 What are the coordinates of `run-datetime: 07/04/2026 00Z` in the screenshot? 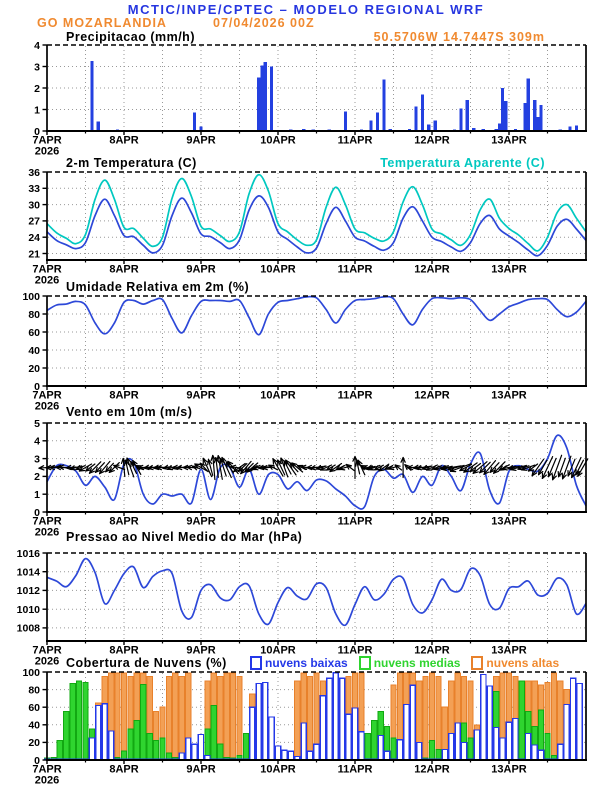 It's located at (264, 23).